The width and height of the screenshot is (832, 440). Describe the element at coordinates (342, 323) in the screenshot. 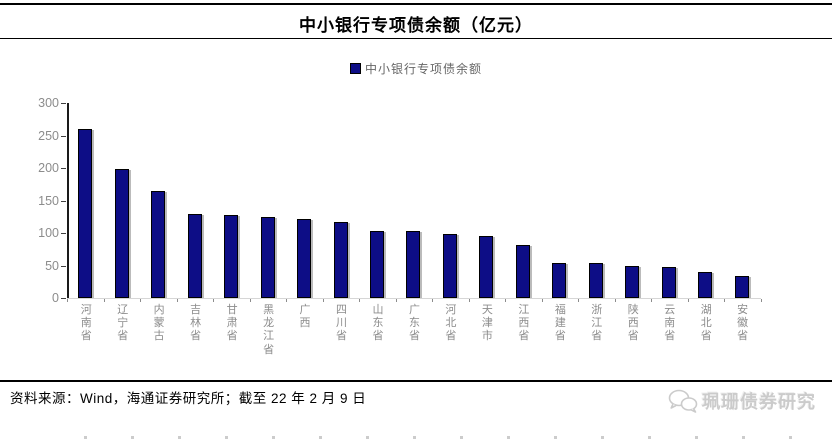

I see `x-axis-category-label: 四川省` at that location.